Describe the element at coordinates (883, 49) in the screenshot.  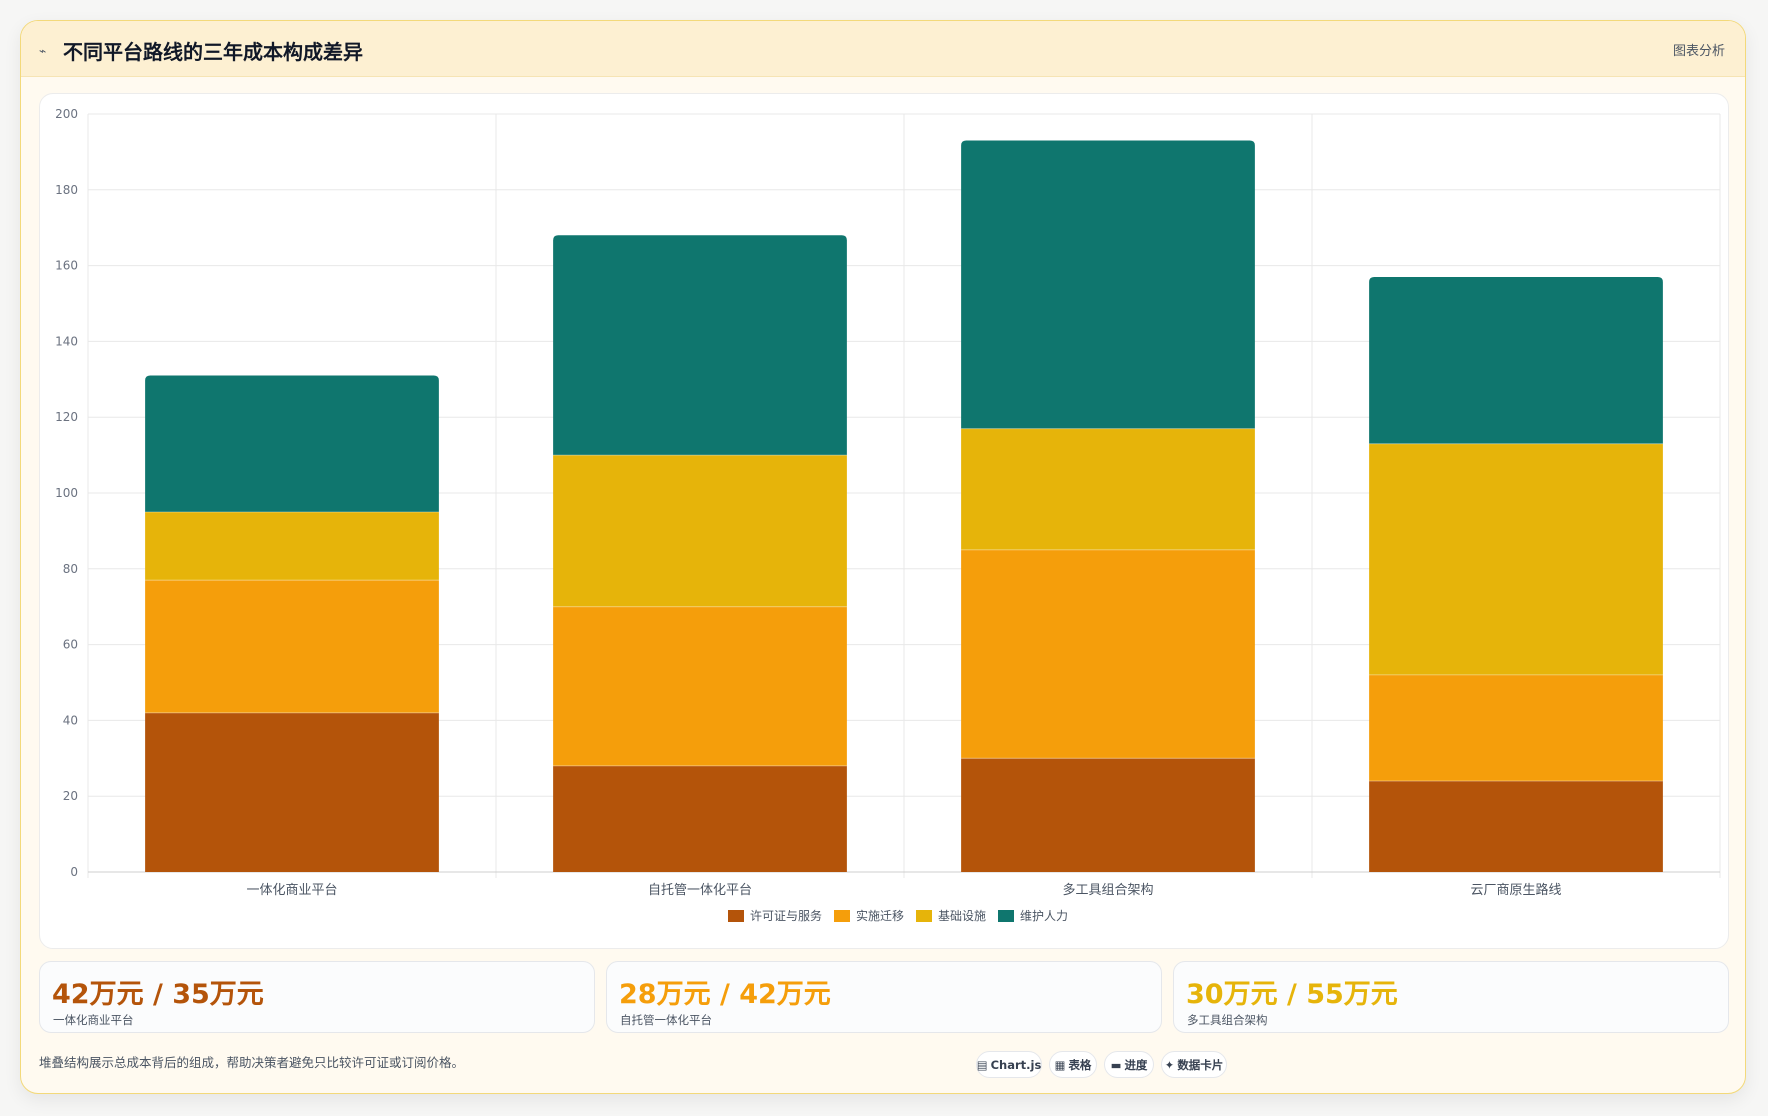
I see `card-header: ⌁ 不同平台路线的三年成本构成差异 图表分析` at that location.